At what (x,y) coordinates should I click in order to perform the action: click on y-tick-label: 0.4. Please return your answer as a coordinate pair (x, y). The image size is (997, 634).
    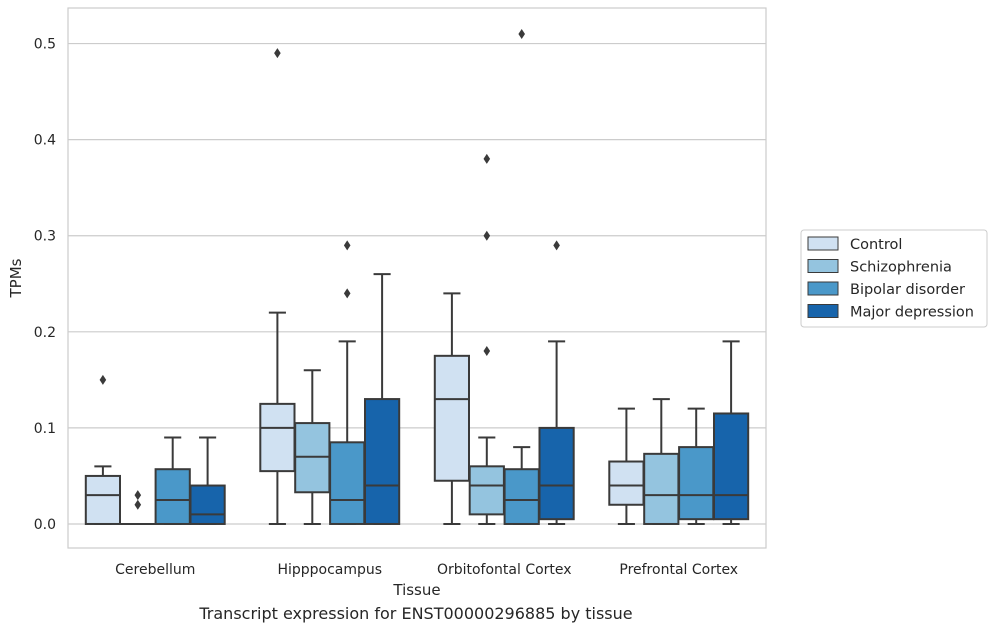
    Looking at the image, I should click on (45, 141).